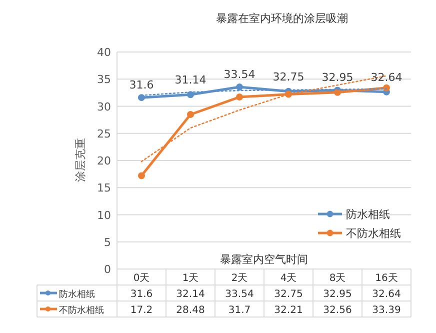  What do you see at coordinates (81, 311) in the screenshot?
I see `text: 不防水相纸` at bounding box center [81, 311].